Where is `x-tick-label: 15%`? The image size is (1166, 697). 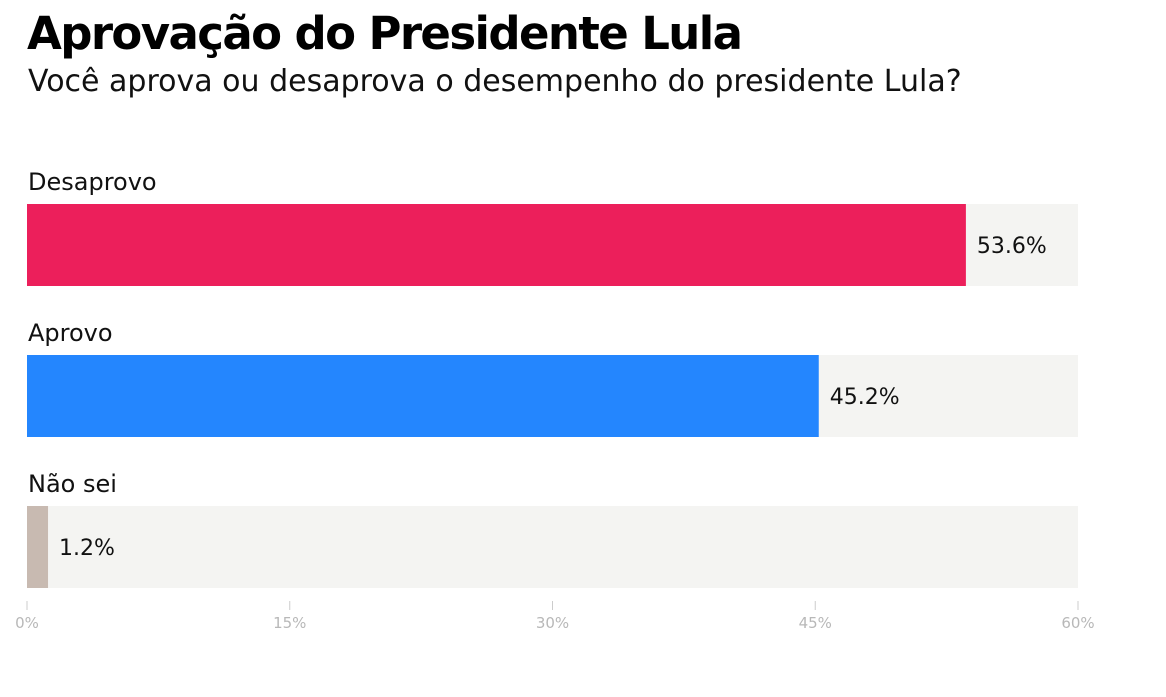
x-tick-label: 15% is located at coordinates (289, 623).